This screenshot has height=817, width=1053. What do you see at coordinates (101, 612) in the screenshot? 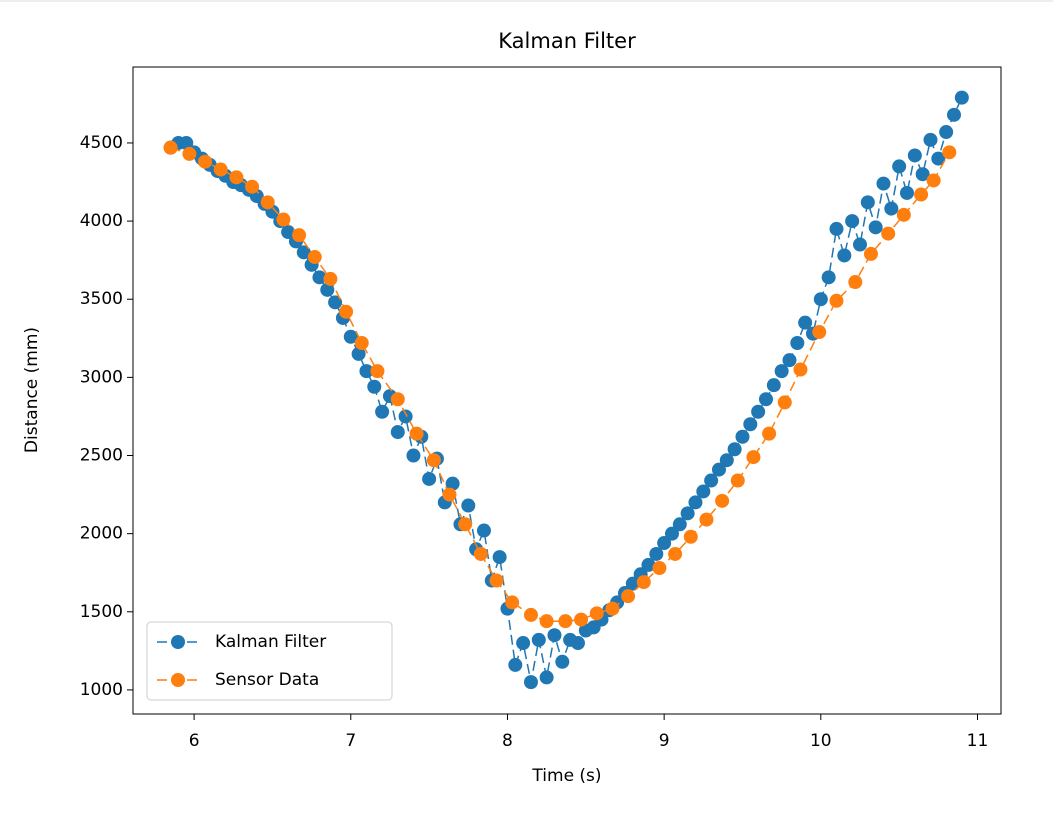
I see `y-tick-label: 1500` at bounding box center [101, 612].